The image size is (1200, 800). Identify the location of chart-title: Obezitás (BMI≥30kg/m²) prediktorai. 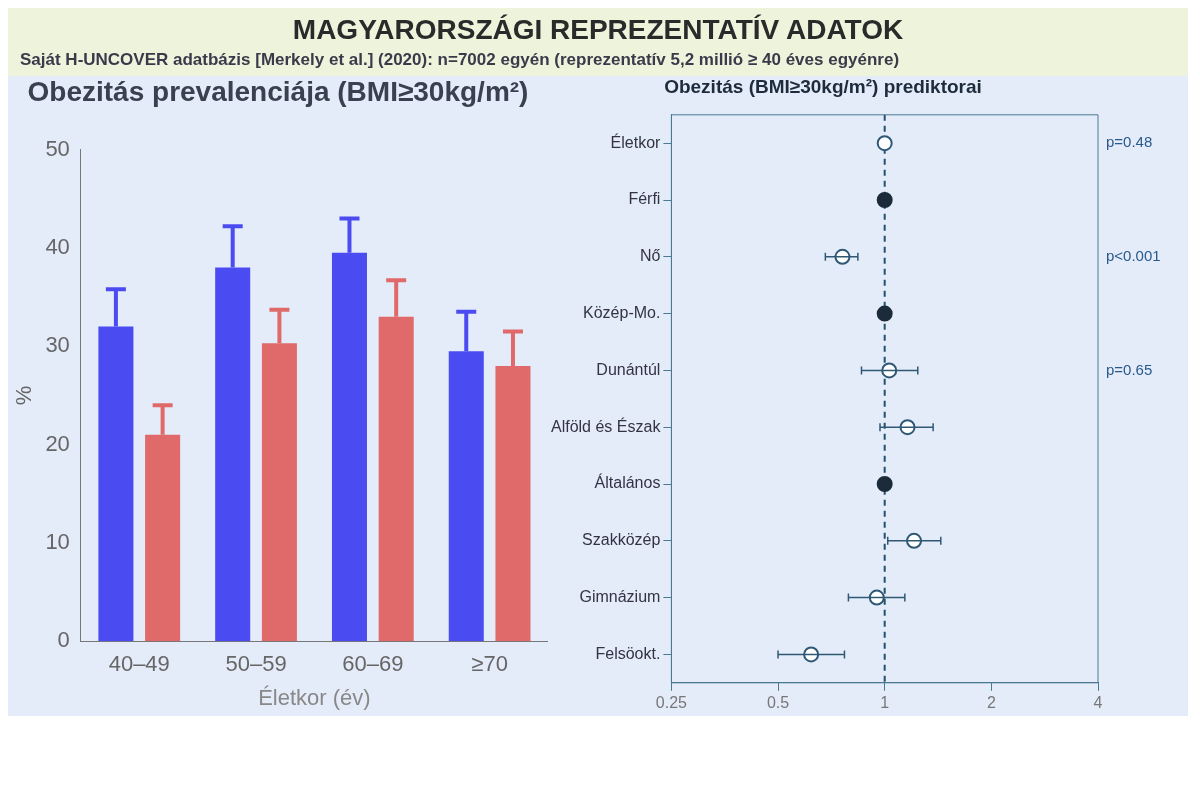
(823, 86).